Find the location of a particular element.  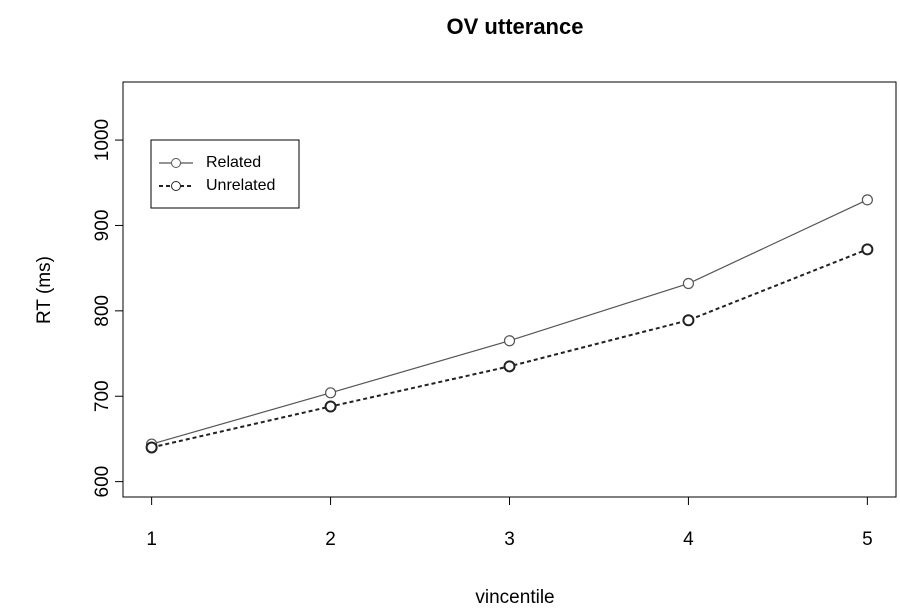

y-tick-label: 800 is located at coordinates (102, 311).